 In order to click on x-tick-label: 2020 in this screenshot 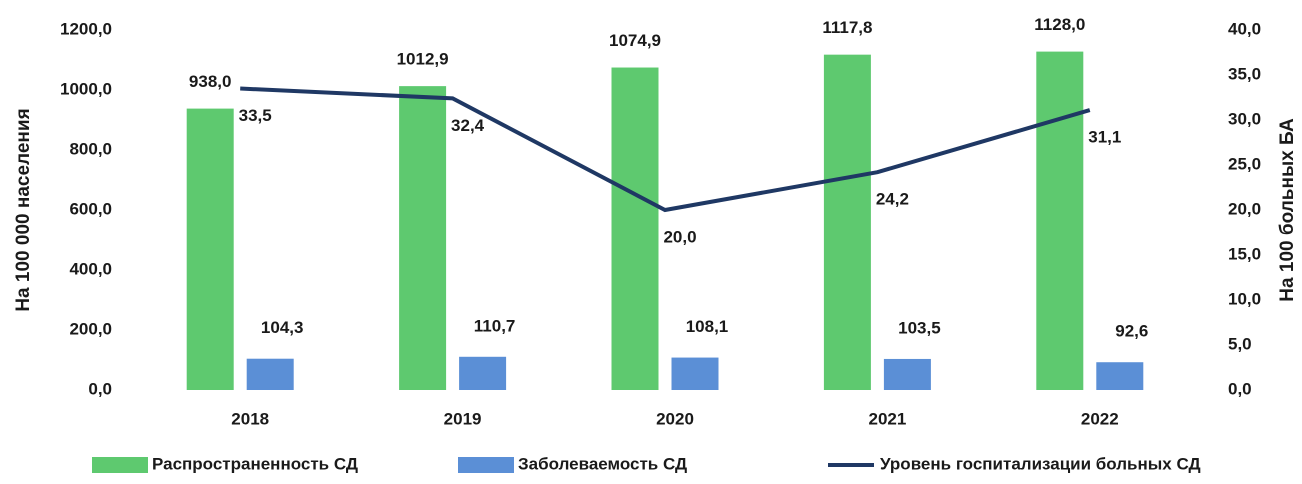, I will do `click(675, 418)`.